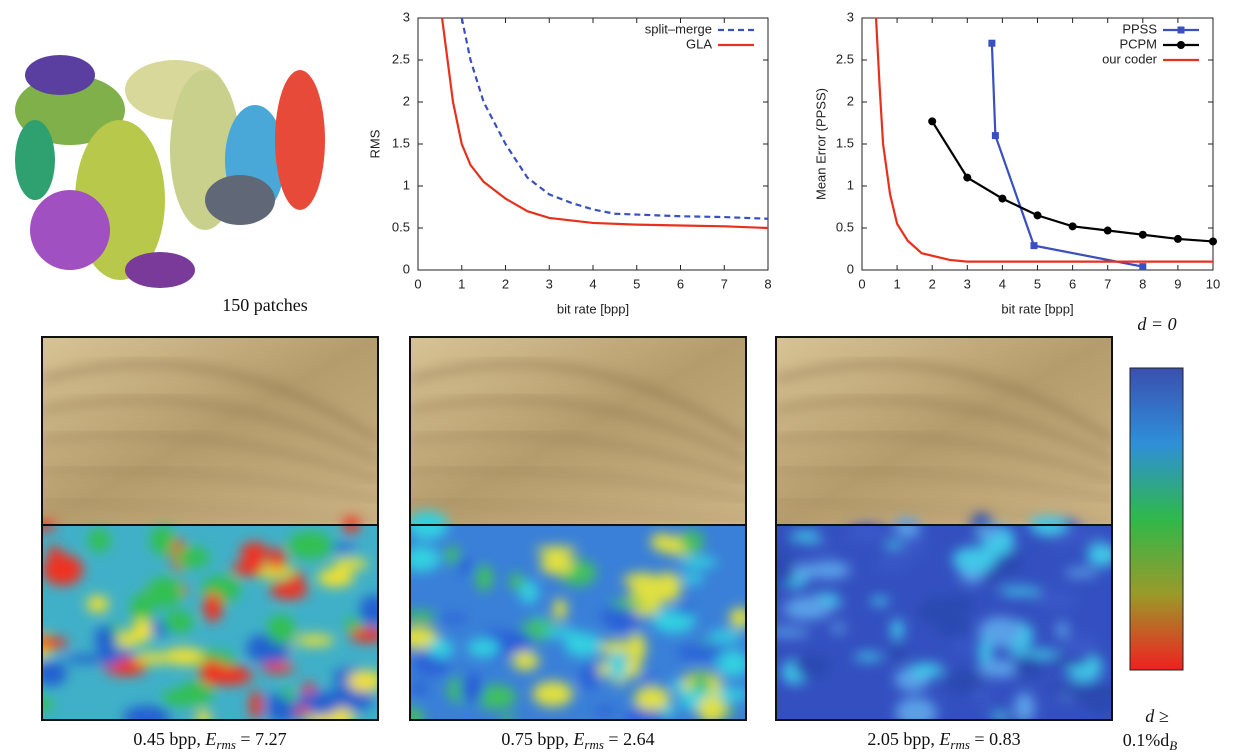 Image resolution: width=1239 pixels, height=753 pixels. What do you see at coordinates (1002, 283) in the screenshot?
I see `x-tick-label: 4` at bounding box center [1002, 283].